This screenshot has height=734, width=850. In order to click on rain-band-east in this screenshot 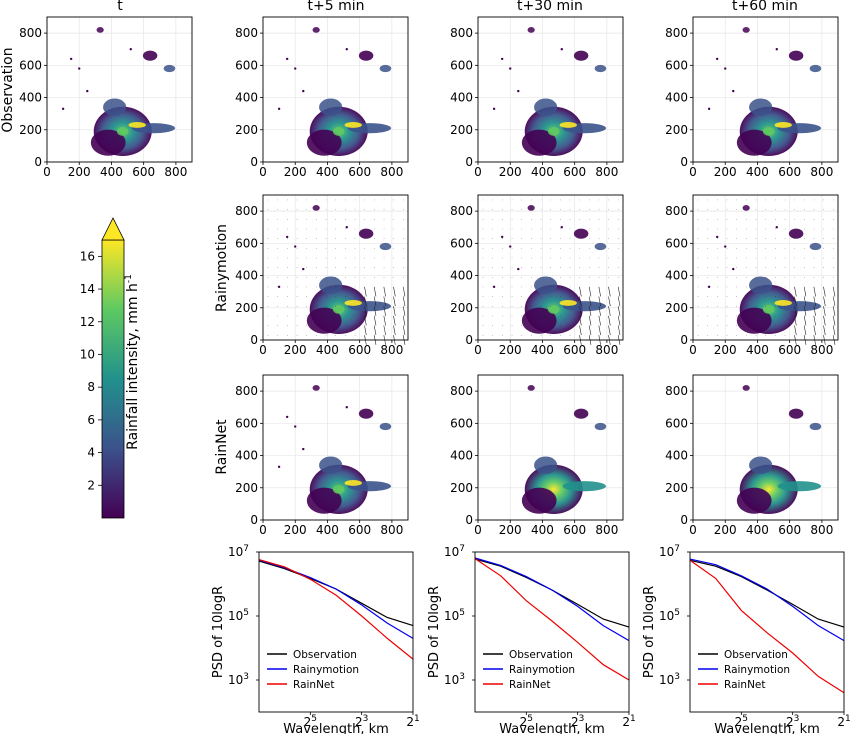, I will do `click(799, 486)`.